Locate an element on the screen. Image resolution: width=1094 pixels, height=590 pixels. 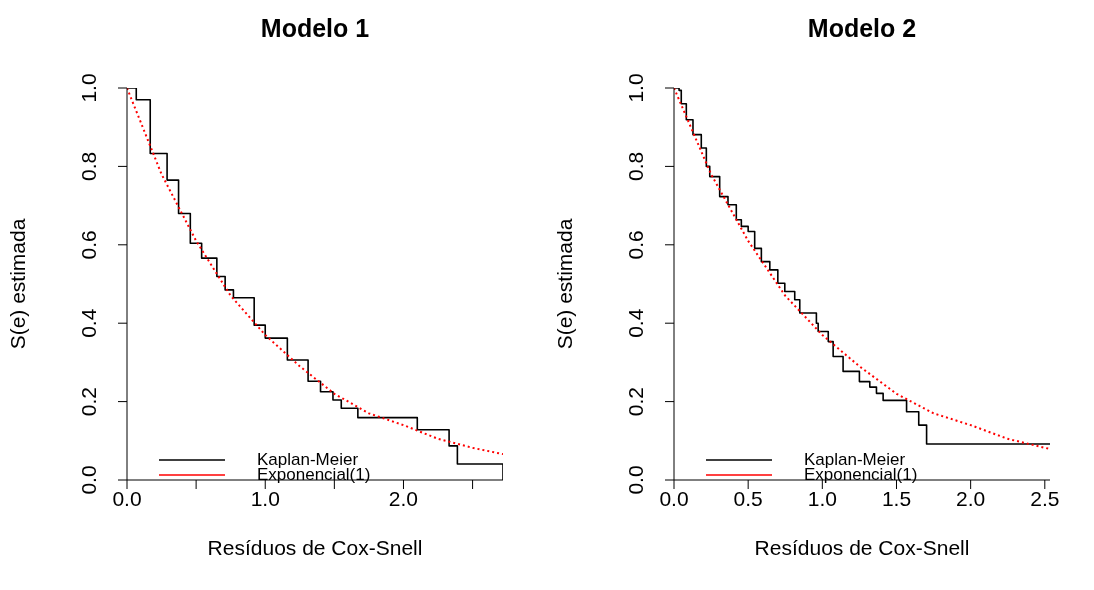
chart-title: Modelo 1 is located at coordinates (315, 28).